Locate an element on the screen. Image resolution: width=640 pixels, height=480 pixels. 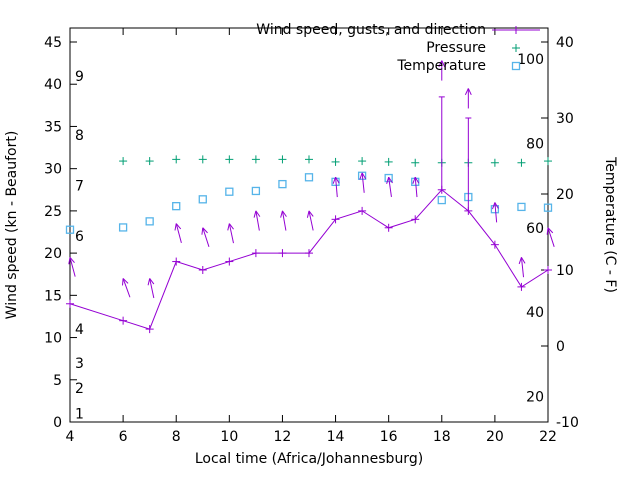
svg-text: -10 is located at coordinates (567, 423).